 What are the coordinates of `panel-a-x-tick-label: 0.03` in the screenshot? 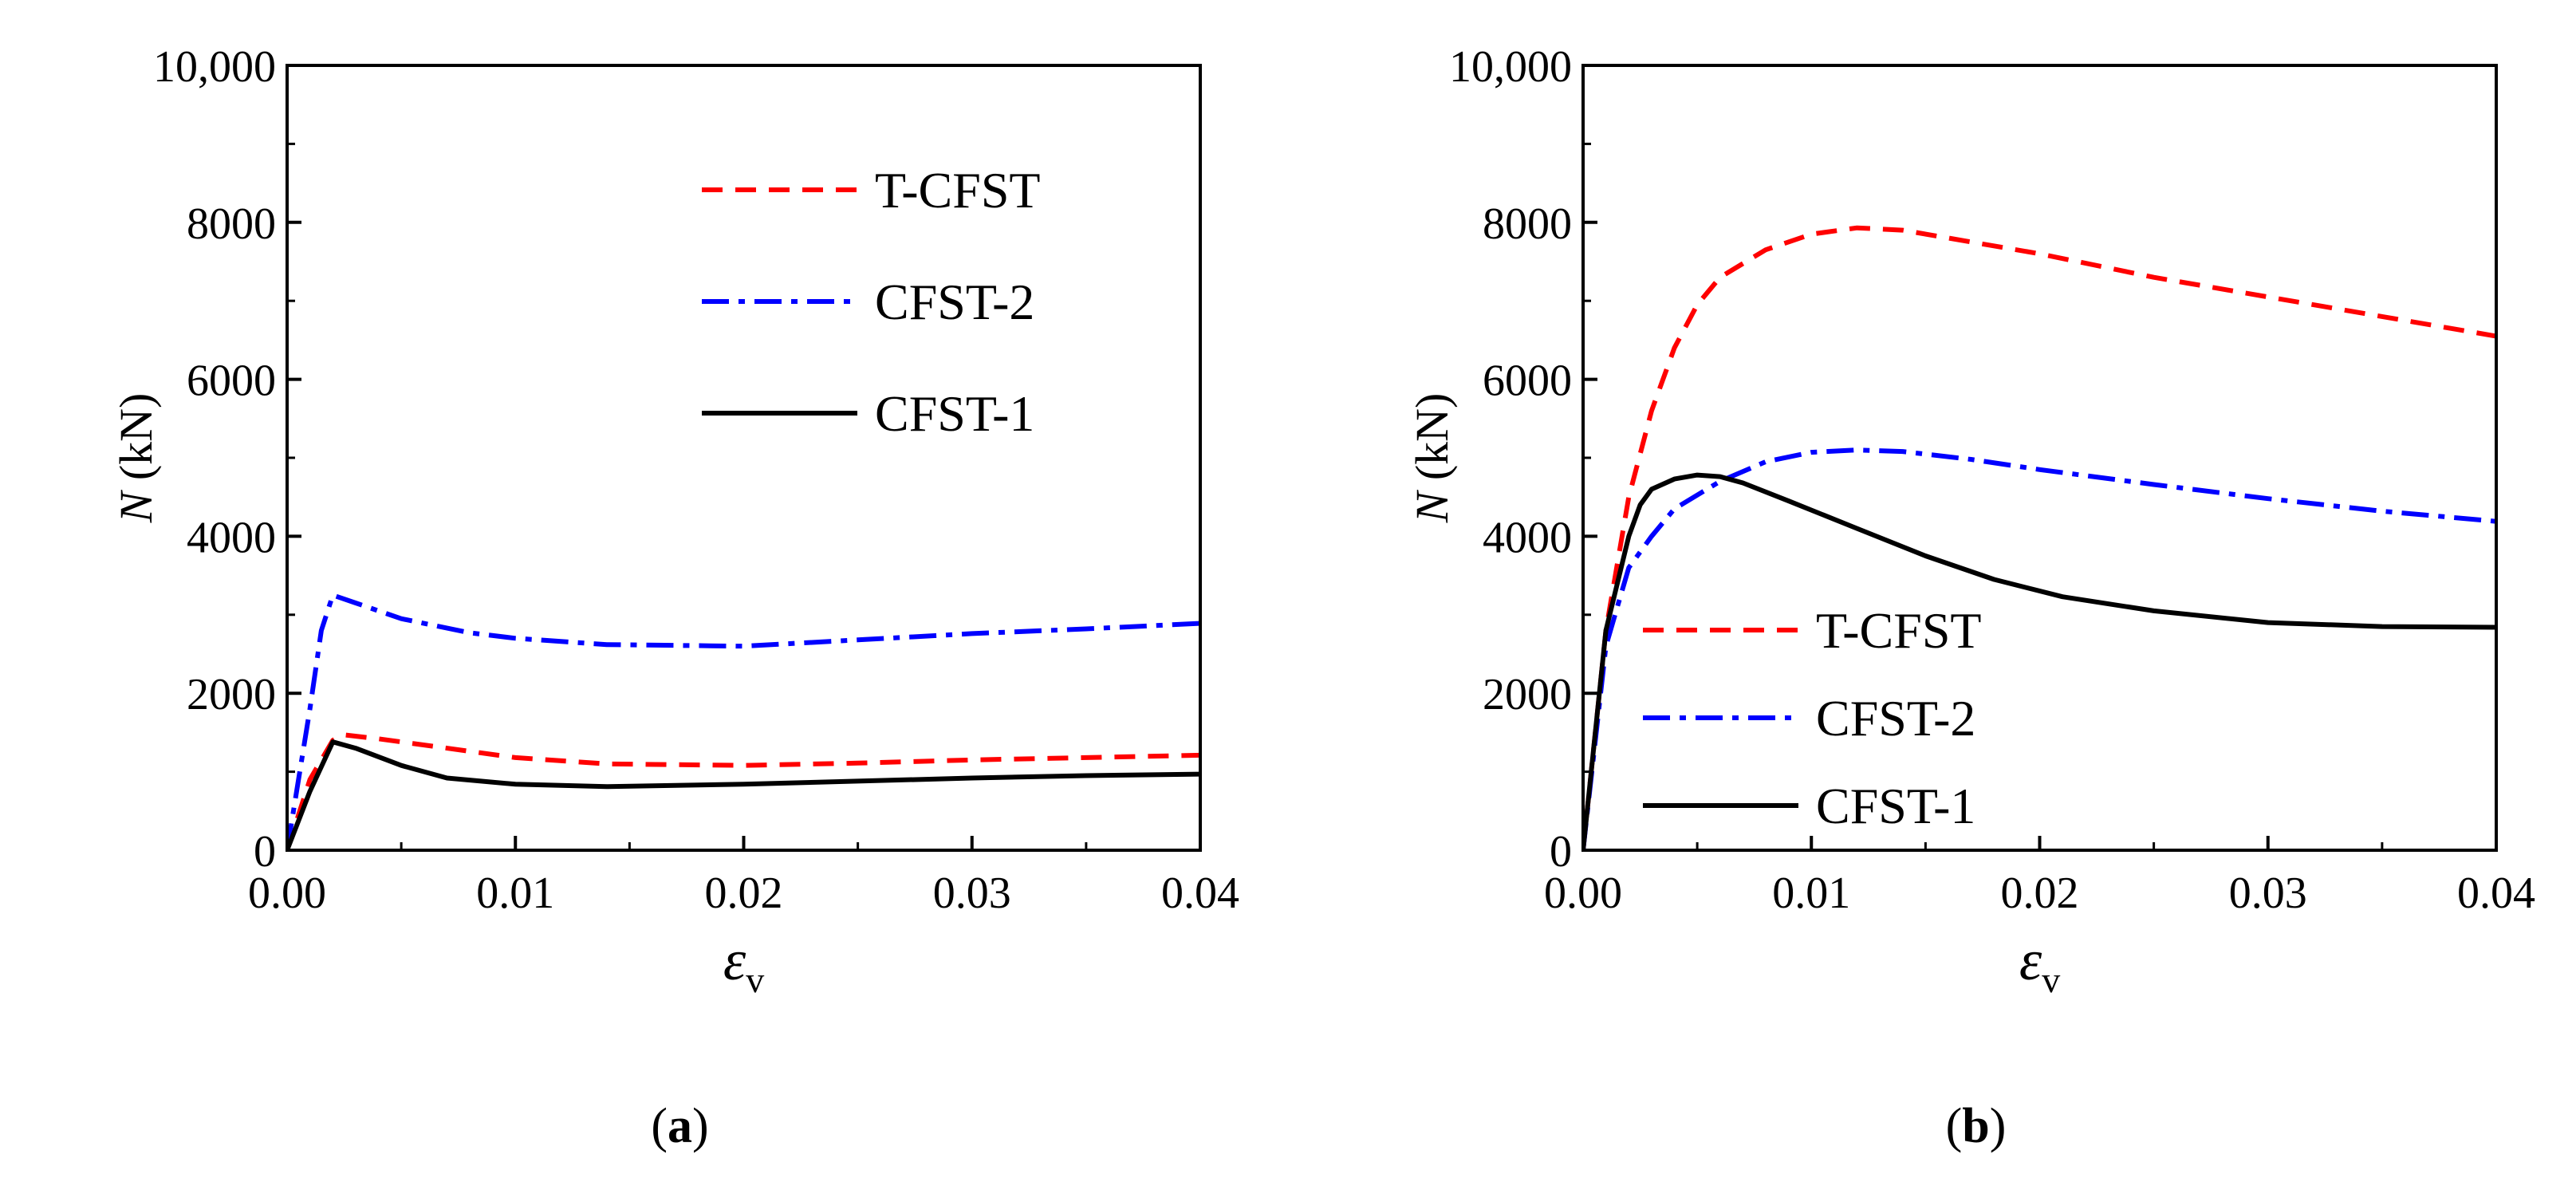 It's located at (972, 894).